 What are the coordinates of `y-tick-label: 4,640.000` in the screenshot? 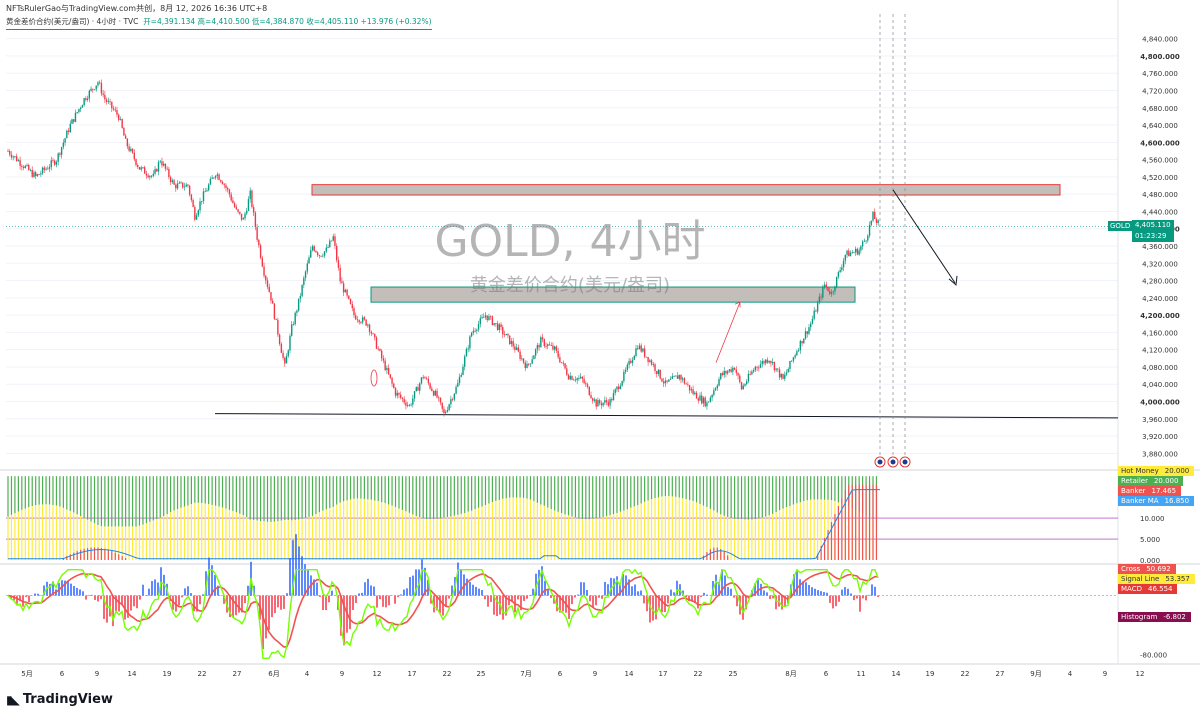 It's located at (1160, 126).